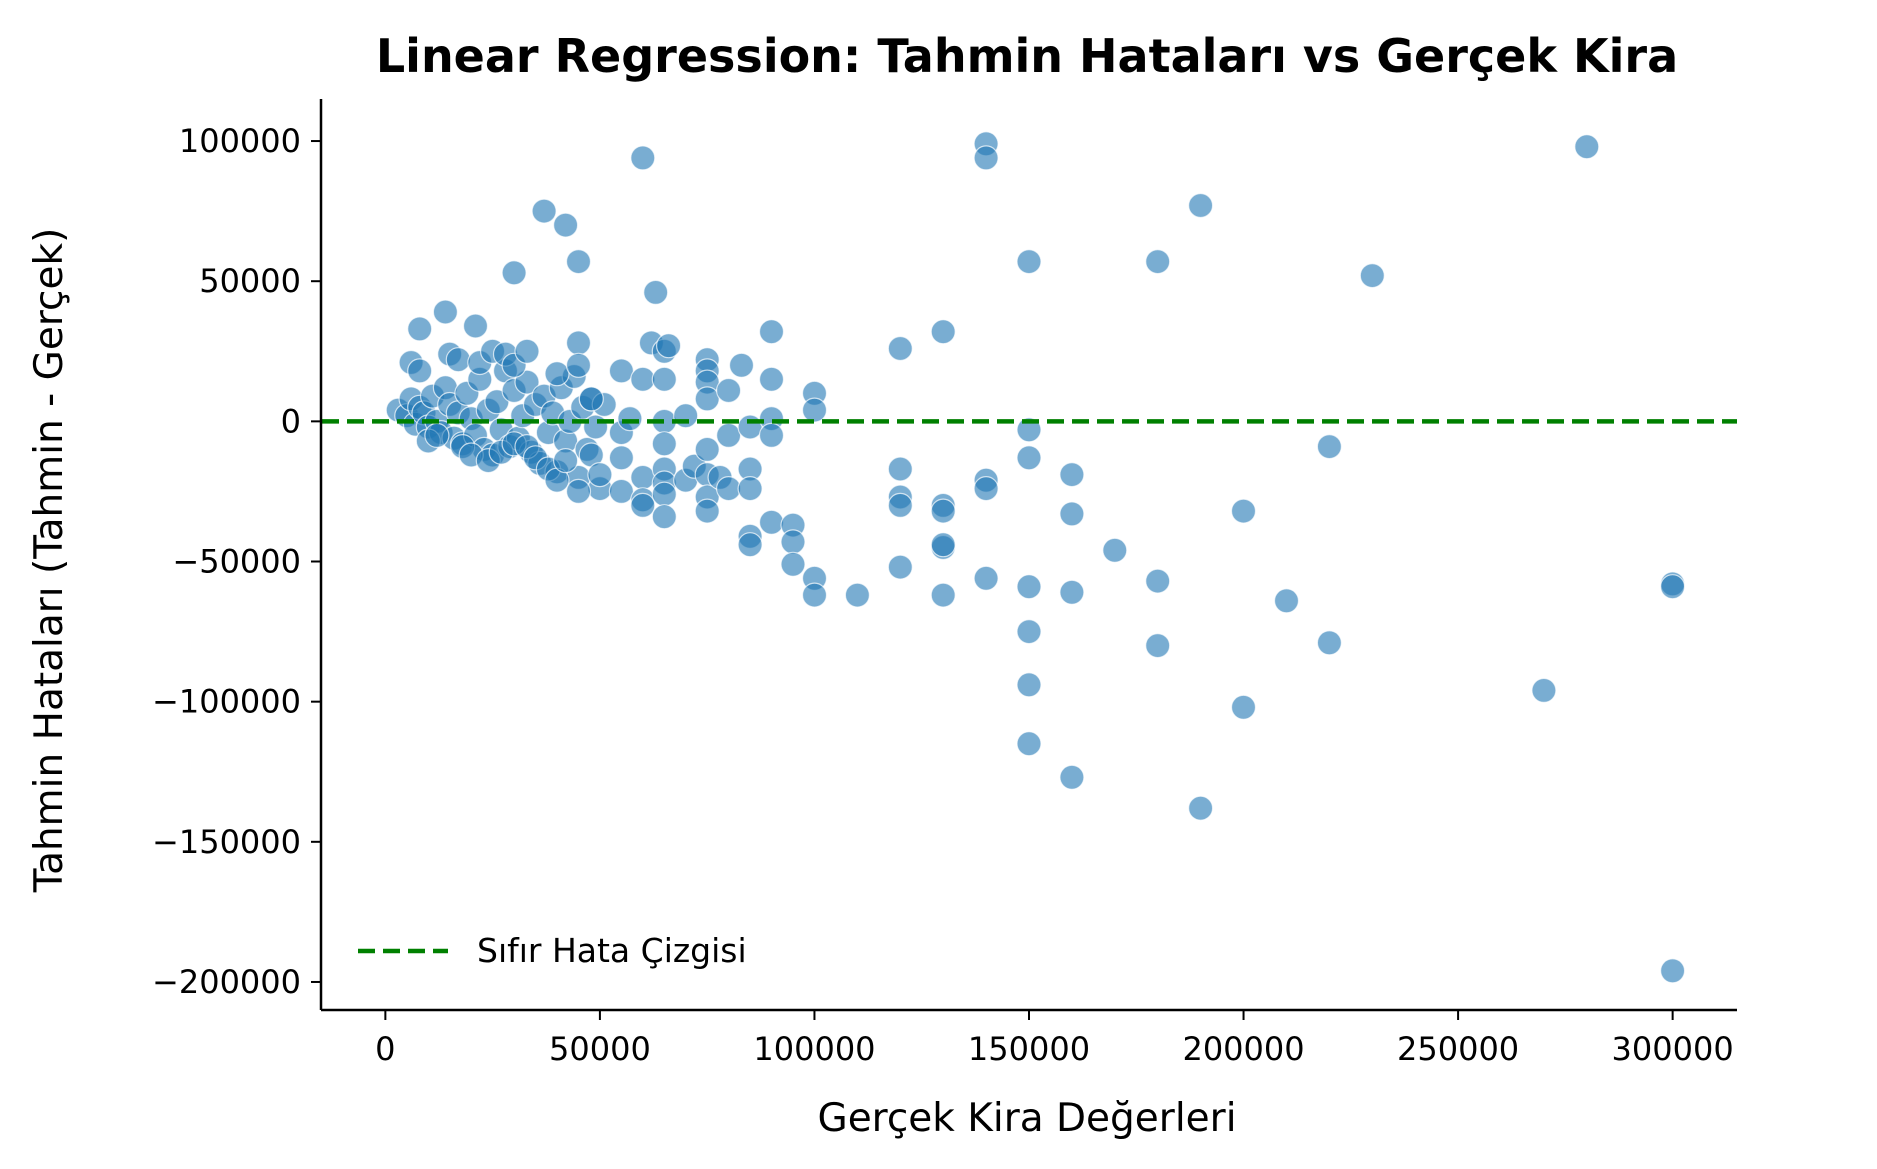  I want to click on y-tick-label: −200000, so click(226, 982).